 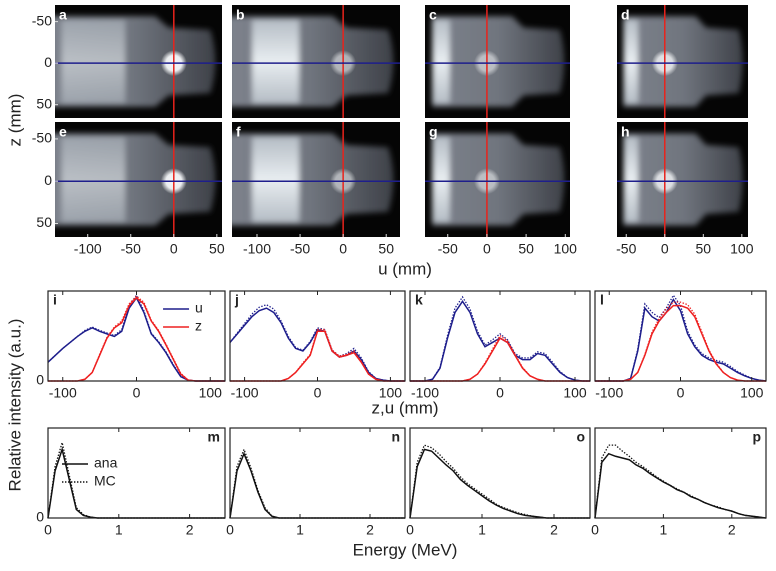 I want to click on panel-label: b, so click(x=240, y=15).